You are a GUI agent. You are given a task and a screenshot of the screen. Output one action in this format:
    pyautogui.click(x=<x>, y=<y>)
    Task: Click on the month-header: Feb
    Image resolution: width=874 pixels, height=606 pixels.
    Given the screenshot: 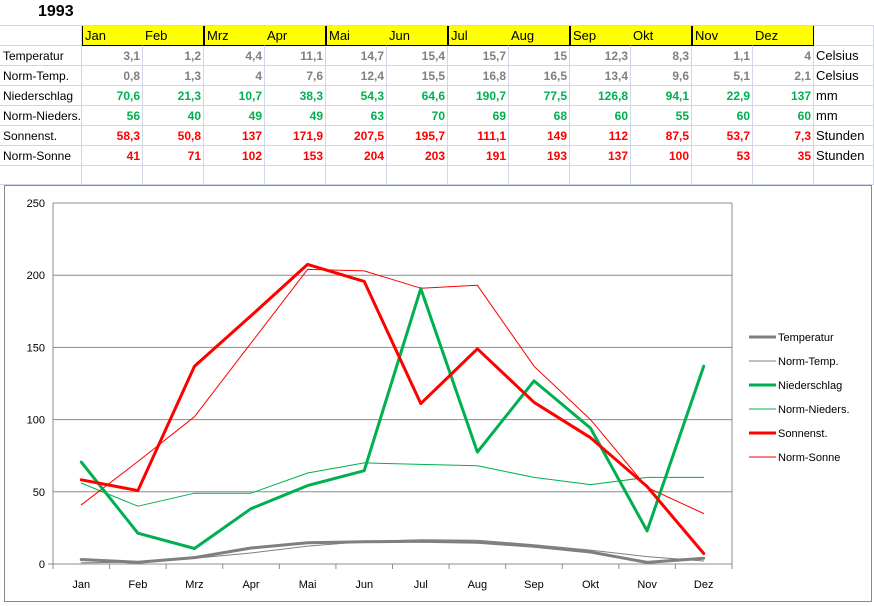 What is the action you would take?
    pyautogui.click(x=173, y=36)
    